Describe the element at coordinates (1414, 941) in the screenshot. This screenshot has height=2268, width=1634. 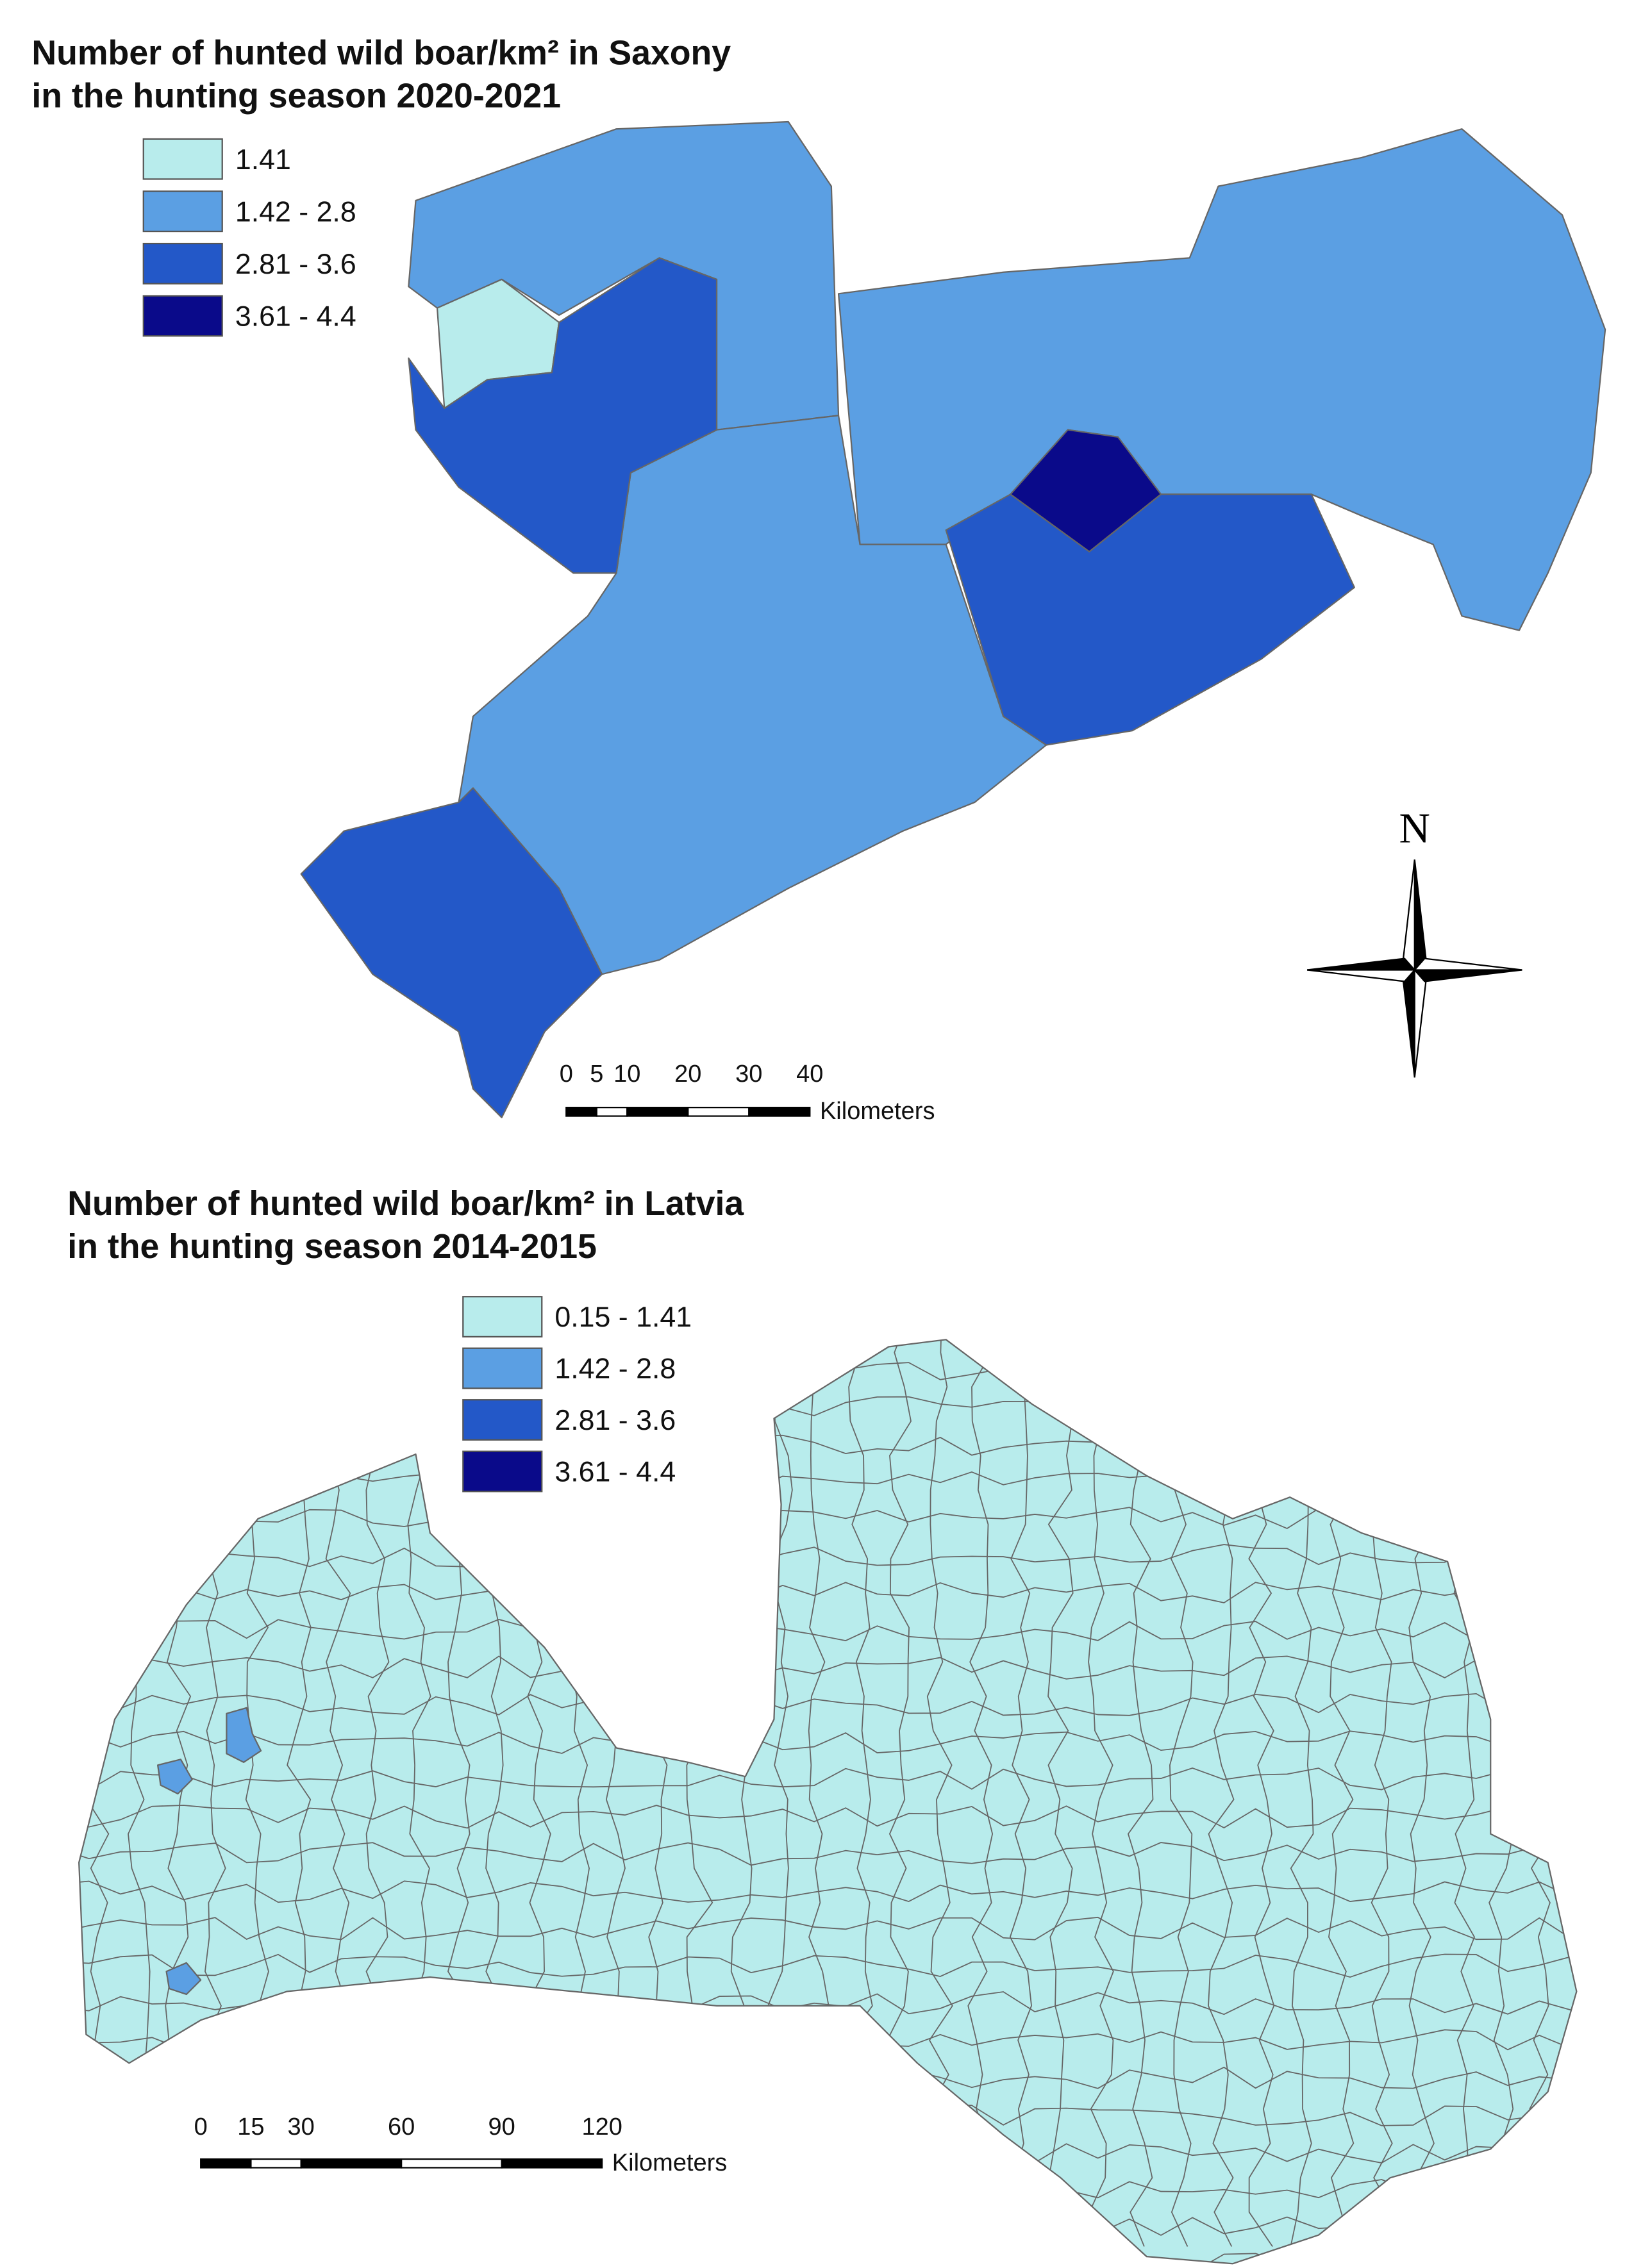
I see `north-arrow: N` at that location.